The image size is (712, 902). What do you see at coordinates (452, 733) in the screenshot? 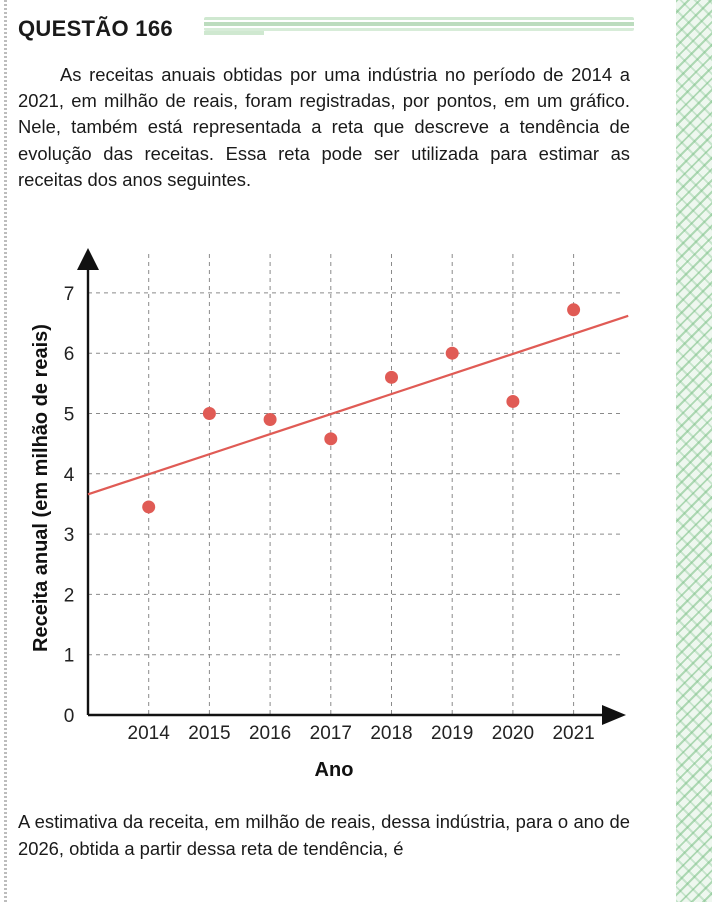
I see `x-tick-label: 2019` at bounding box center [452, 733].